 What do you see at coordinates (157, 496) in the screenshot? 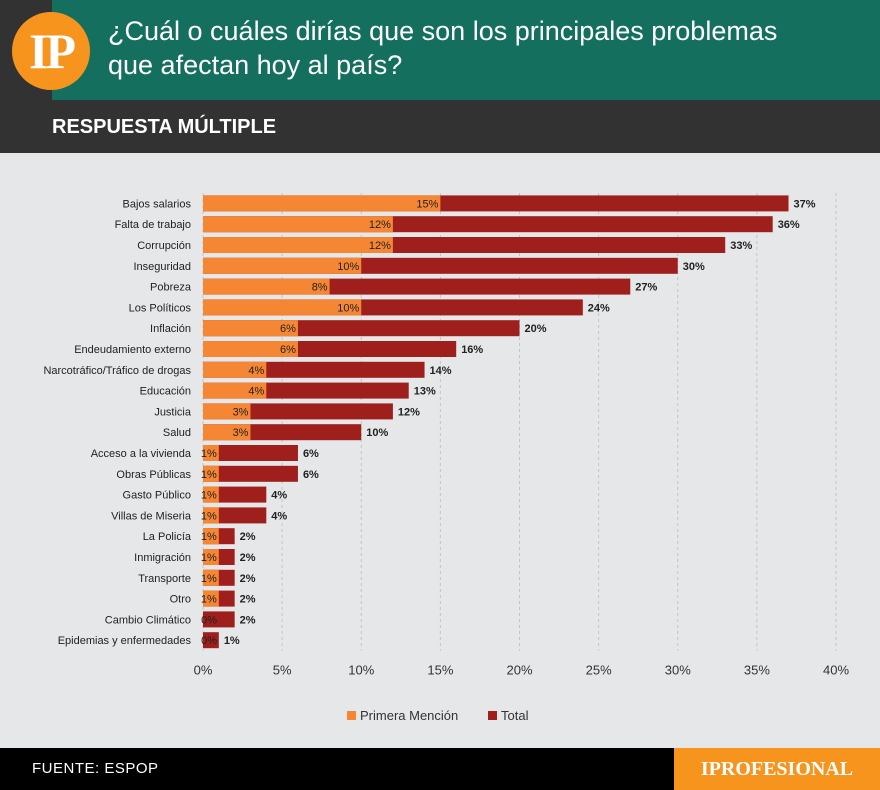
I see `category-label: Gasto Público` at bounding box center [157, 496].